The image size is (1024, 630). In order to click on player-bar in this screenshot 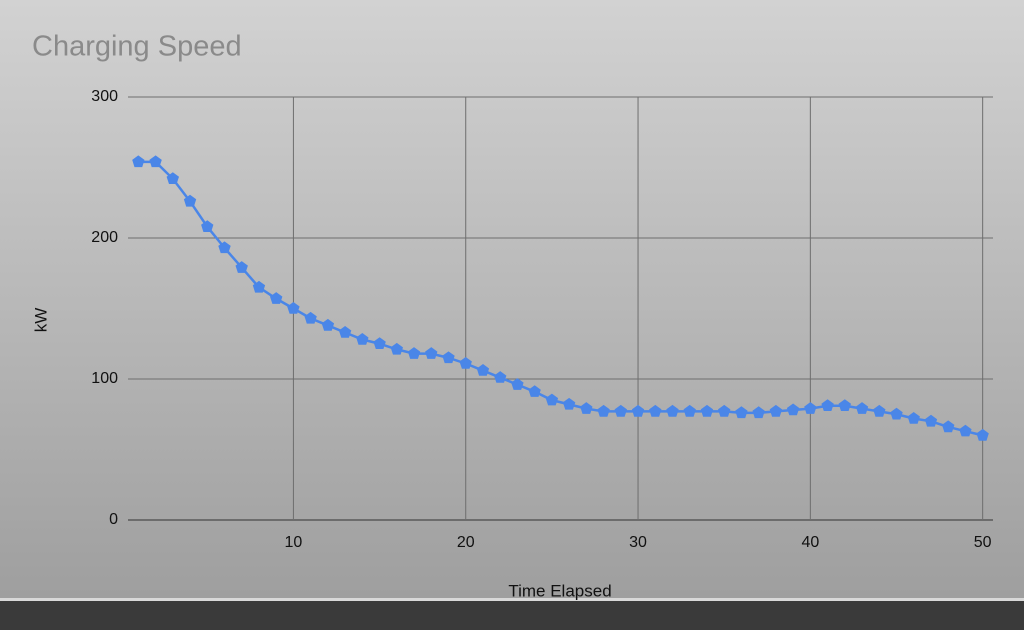, I will do `click(512, 614)`.